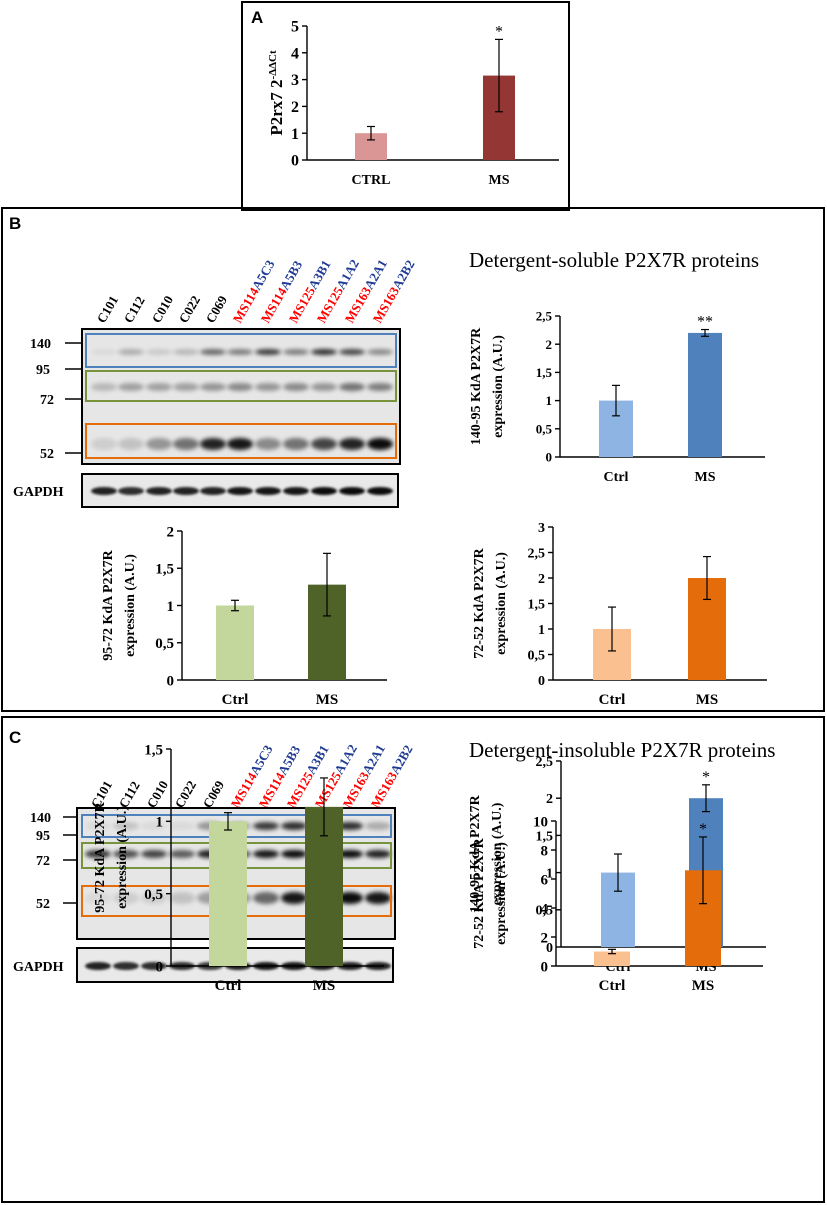  What do you see at coordinates (15, 737) in the screenshot?
I see `panel-c-letter: C` at bounding box center [15, 737].